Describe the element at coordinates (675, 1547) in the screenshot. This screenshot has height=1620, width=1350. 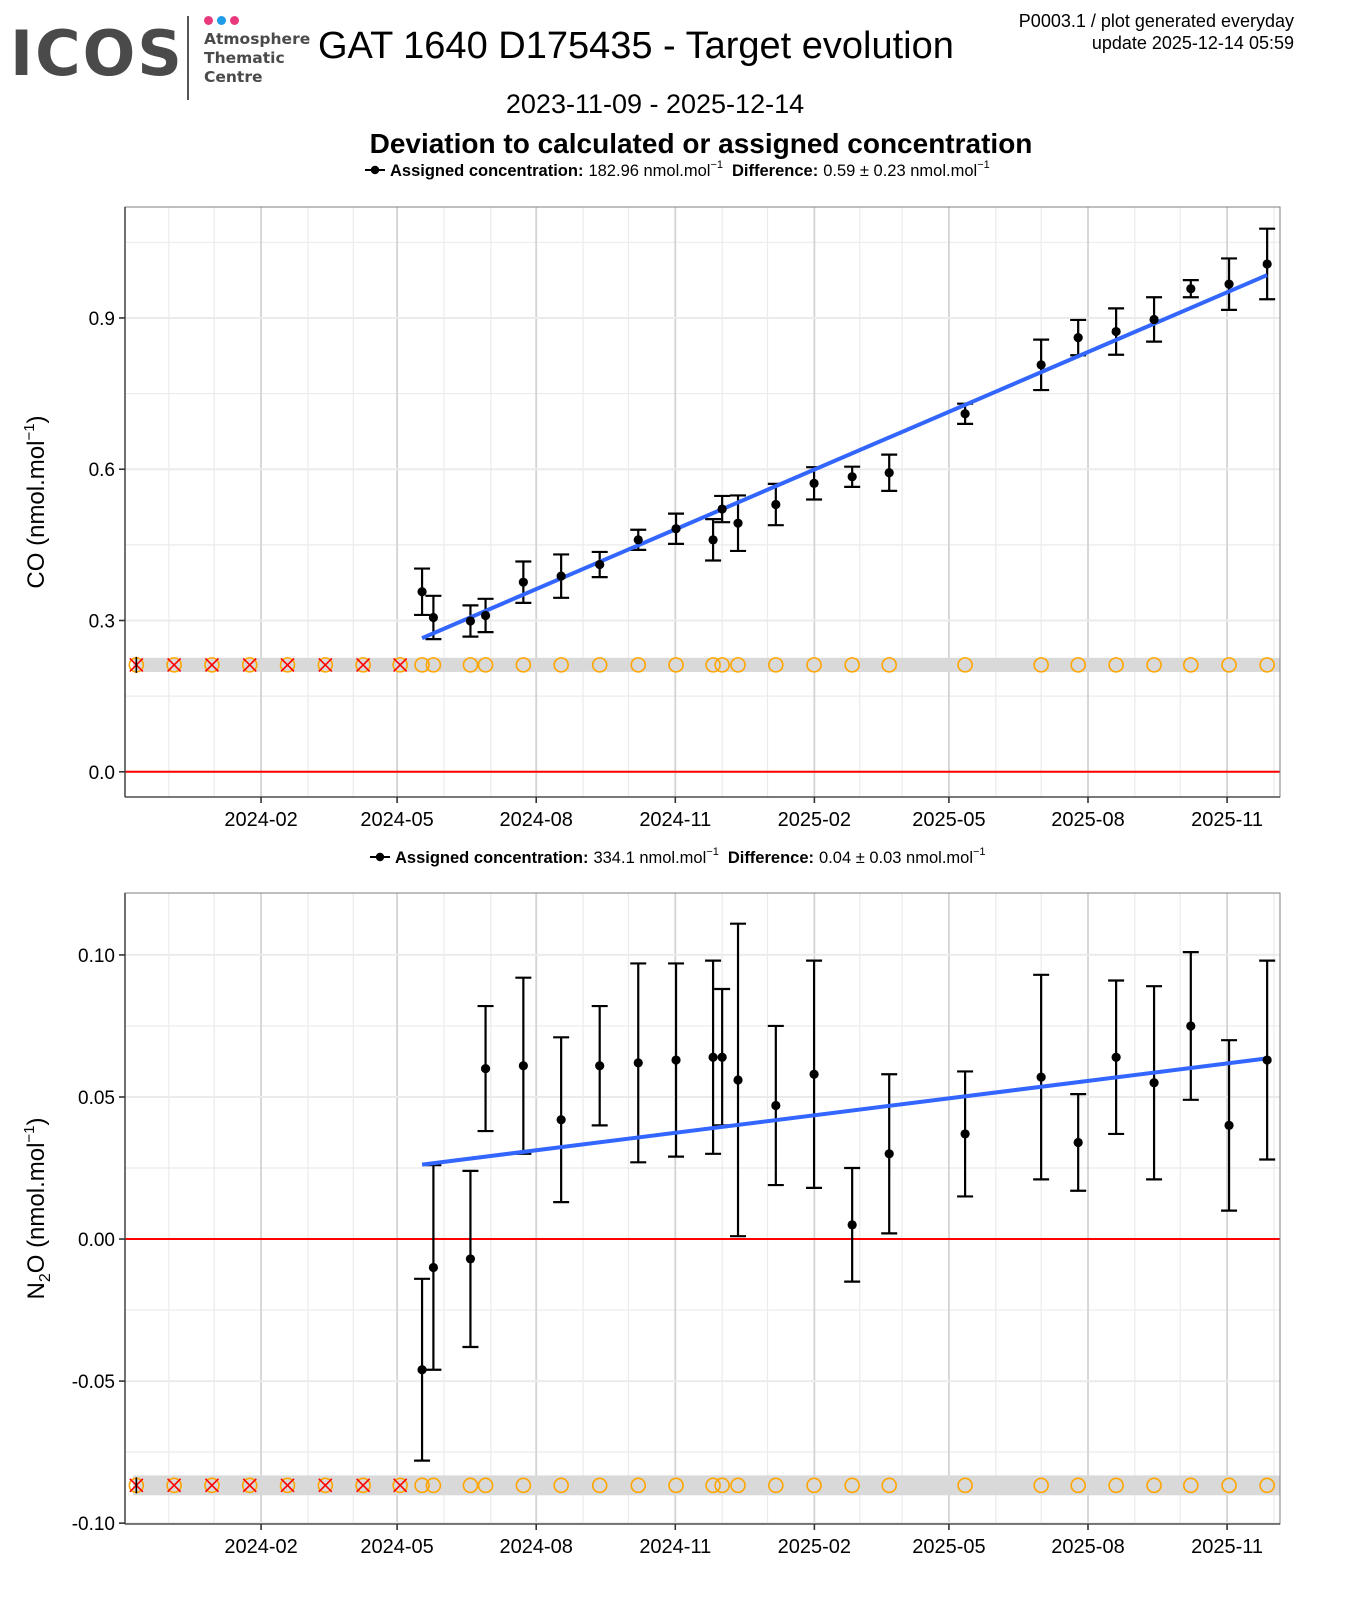
I see `x-tick-label: 2024-11` at that location.